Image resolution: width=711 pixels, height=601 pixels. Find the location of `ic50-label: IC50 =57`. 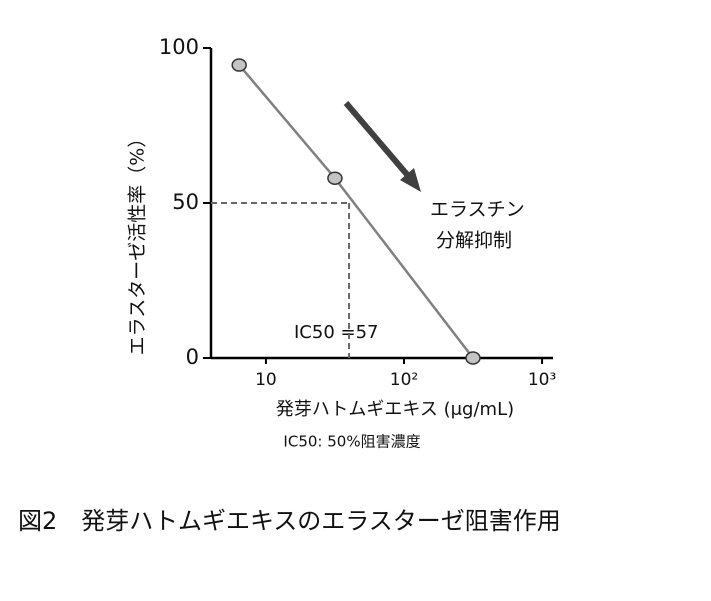

ic50-label: IC50 =57 is located at coordinates (336, 332).